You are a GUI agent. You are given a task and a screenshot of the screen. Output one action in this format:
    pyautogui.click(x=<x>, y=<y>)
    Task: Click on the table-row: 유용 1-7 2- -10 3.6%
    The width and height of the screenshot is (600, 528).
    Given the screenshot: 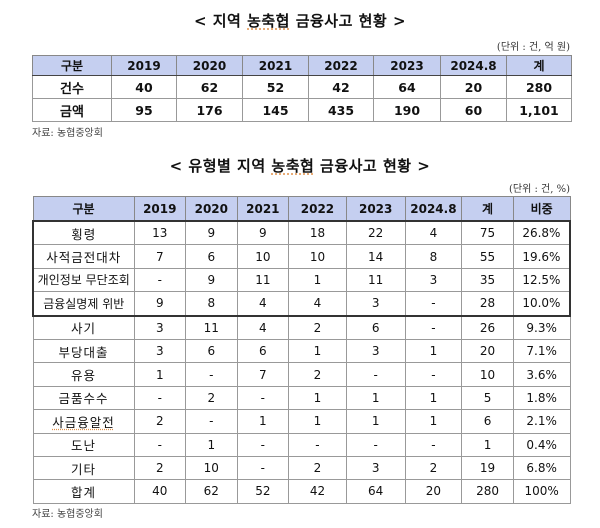 What is the action you would take?
    pyautogui.click(x=301, y=374)
    